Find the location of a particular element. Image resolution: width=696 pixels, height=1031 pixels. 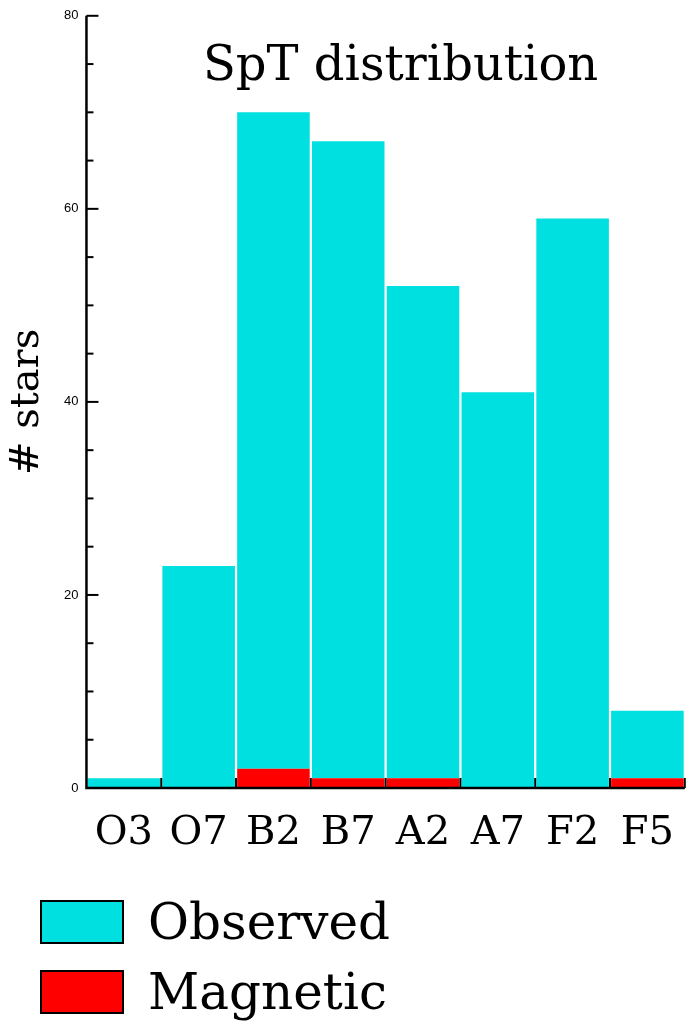

chart-title: SpT distribution is located at coordinates (400, 63).